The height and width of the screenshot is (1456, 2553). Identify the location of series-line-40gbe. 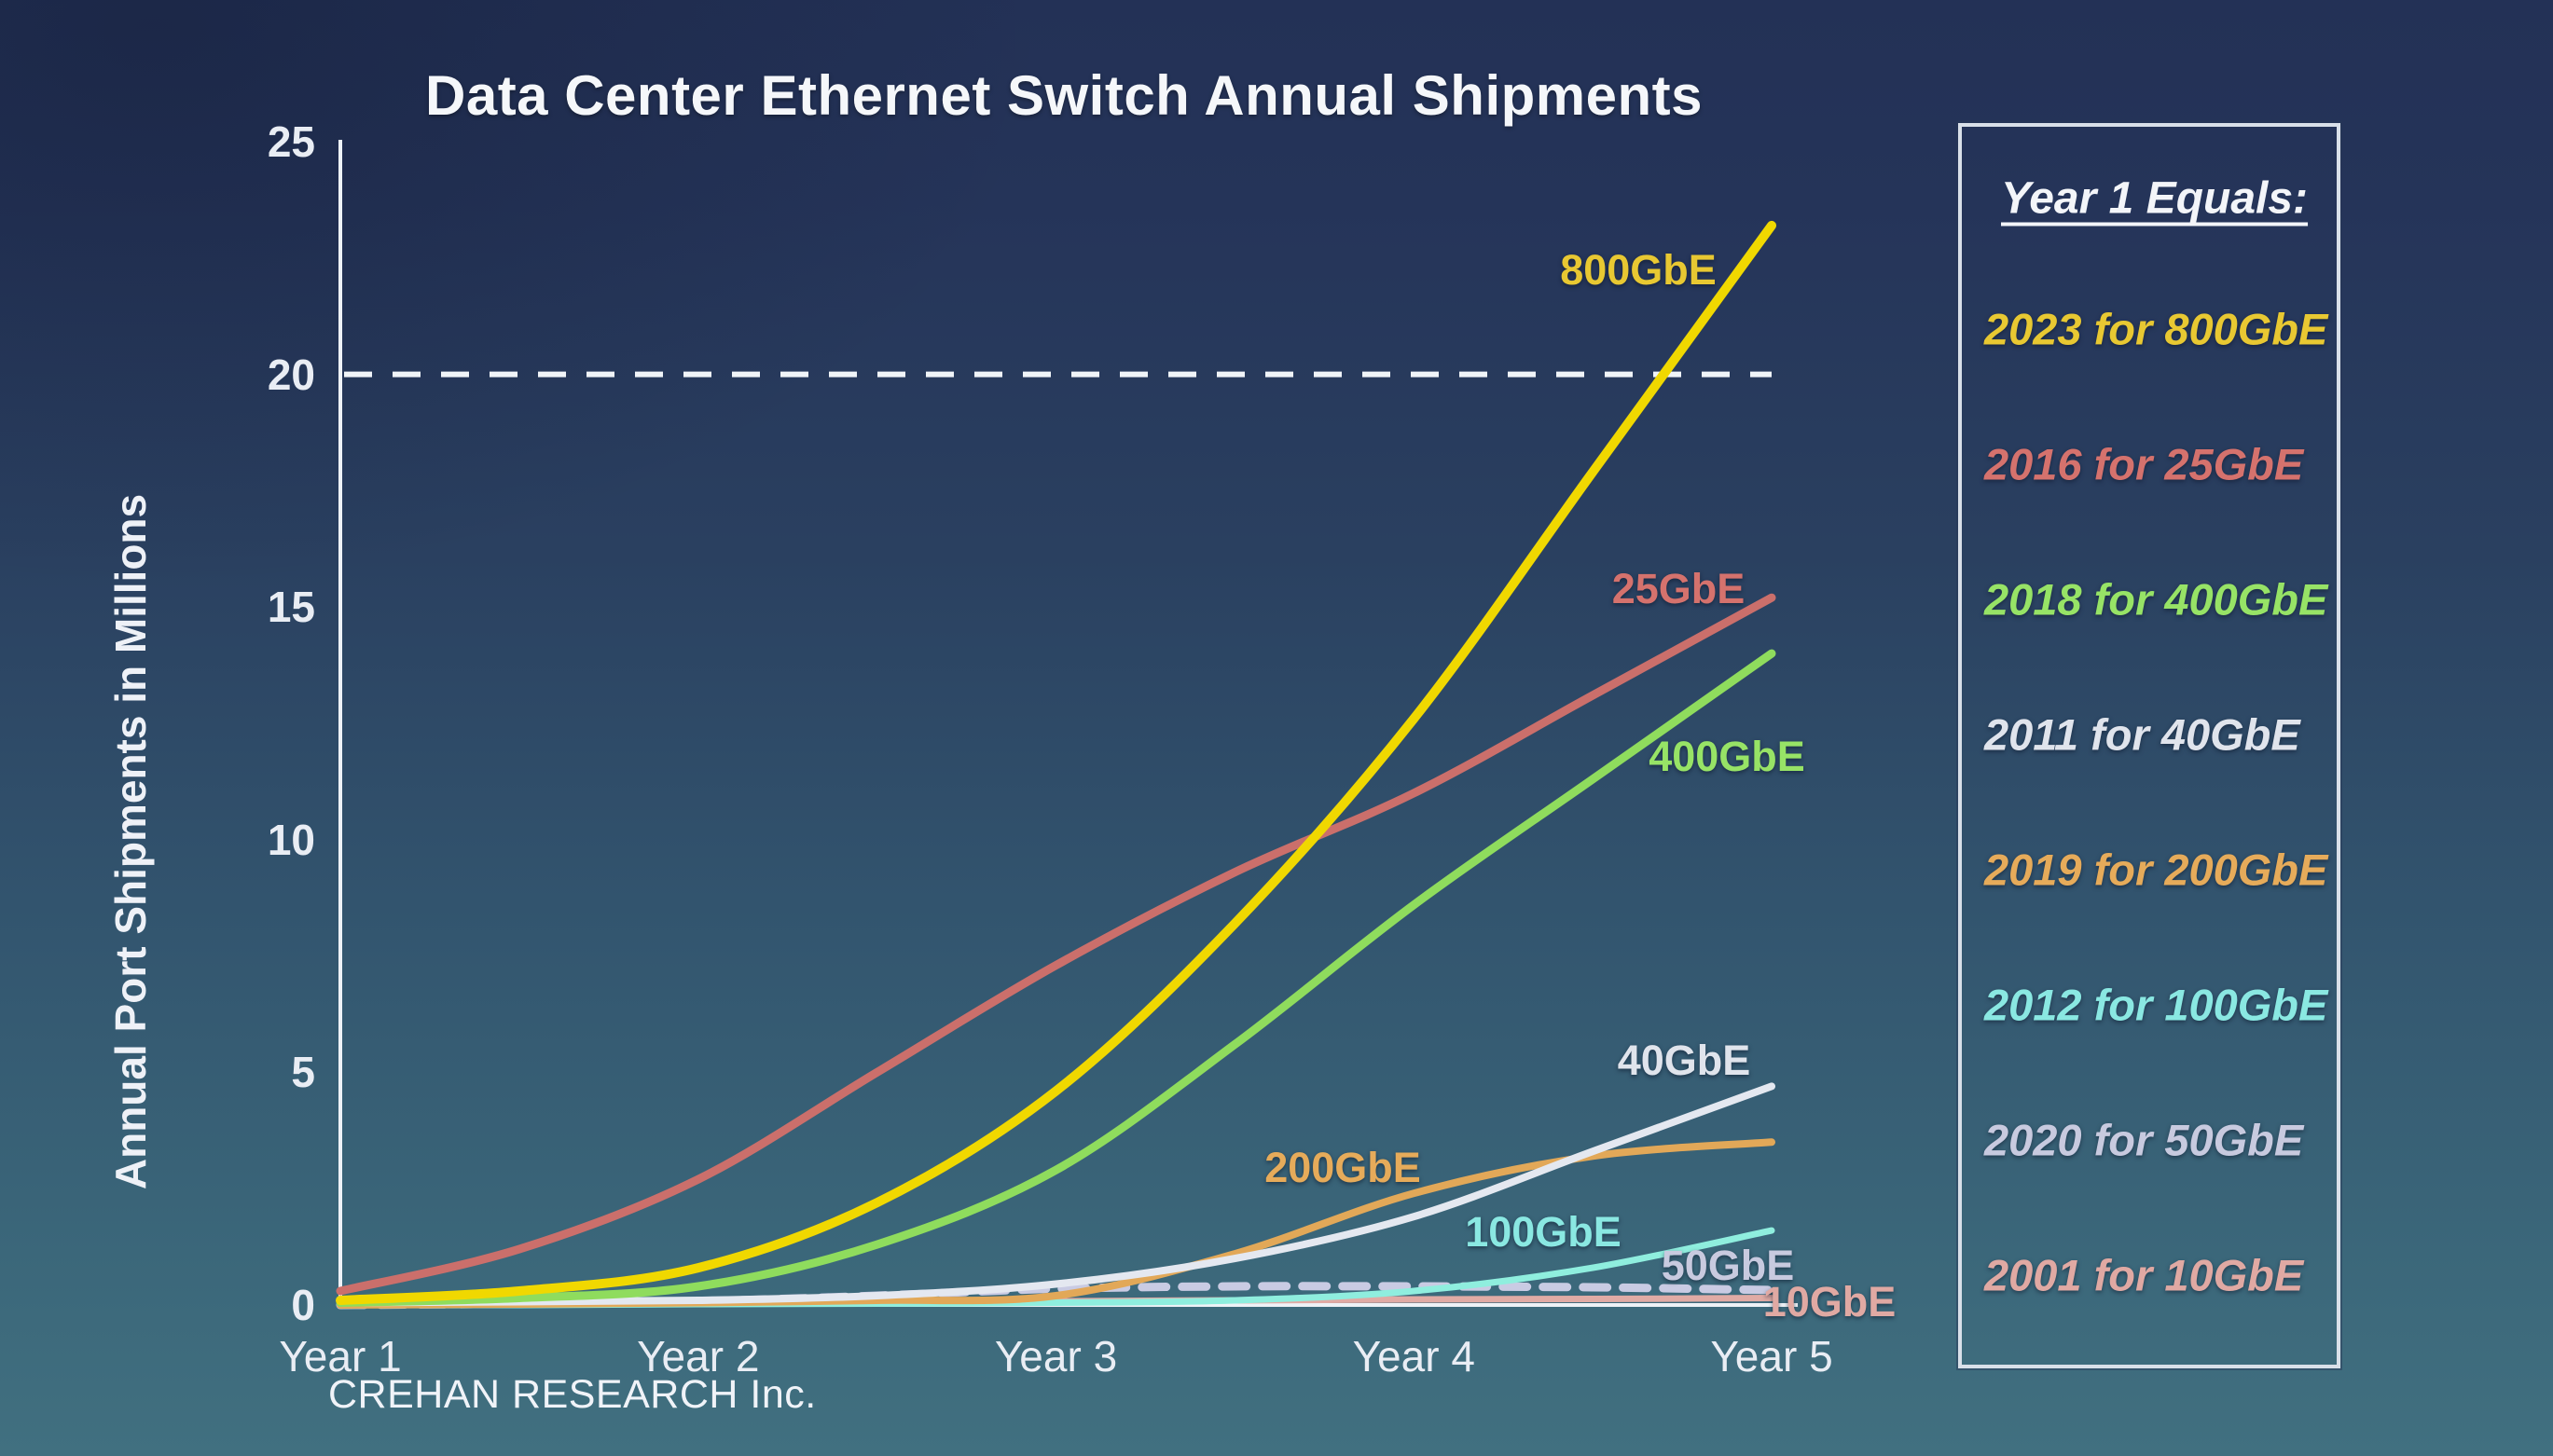
(1056, 1194).